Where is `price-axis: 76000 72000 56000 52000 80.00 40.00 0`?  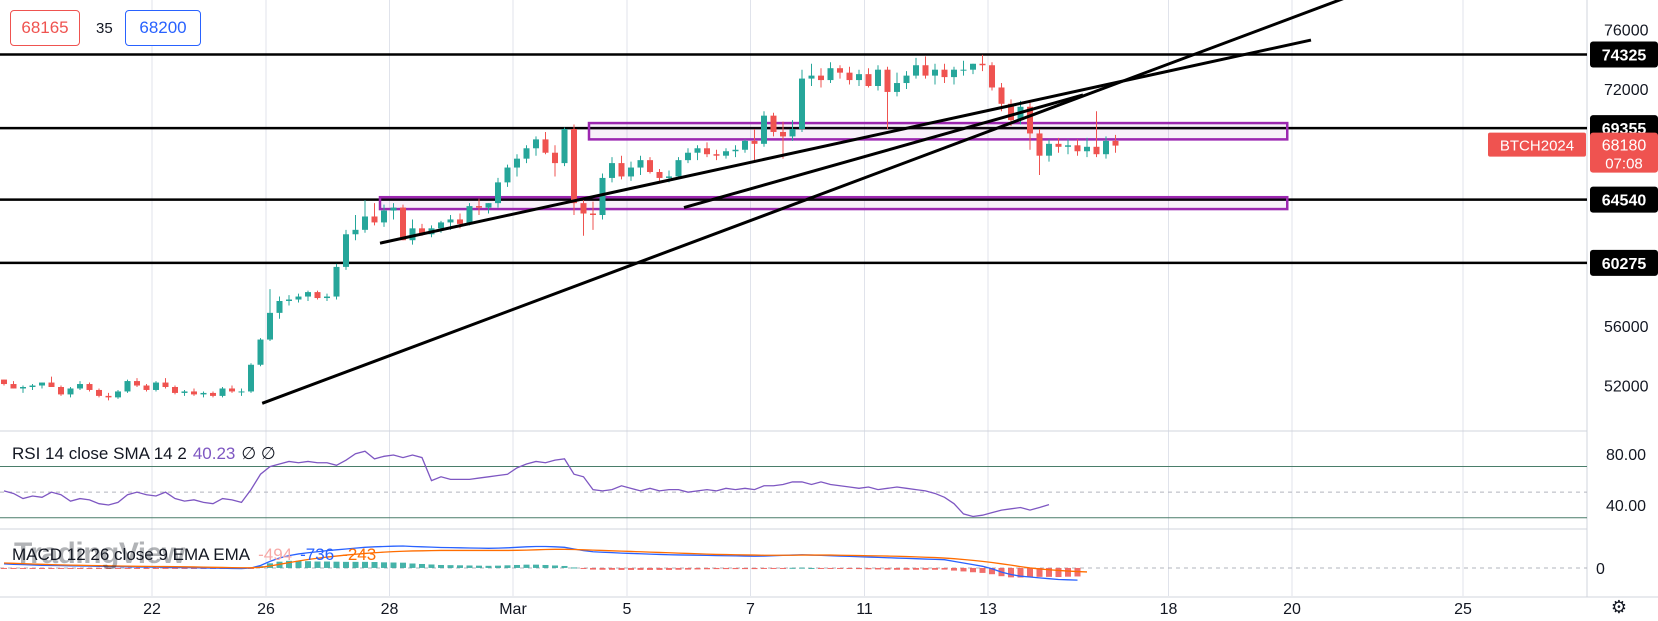
price-axis: 76000 72000 56000 52000 80.00 40.00 0 is located at coordinates (1622, 300).